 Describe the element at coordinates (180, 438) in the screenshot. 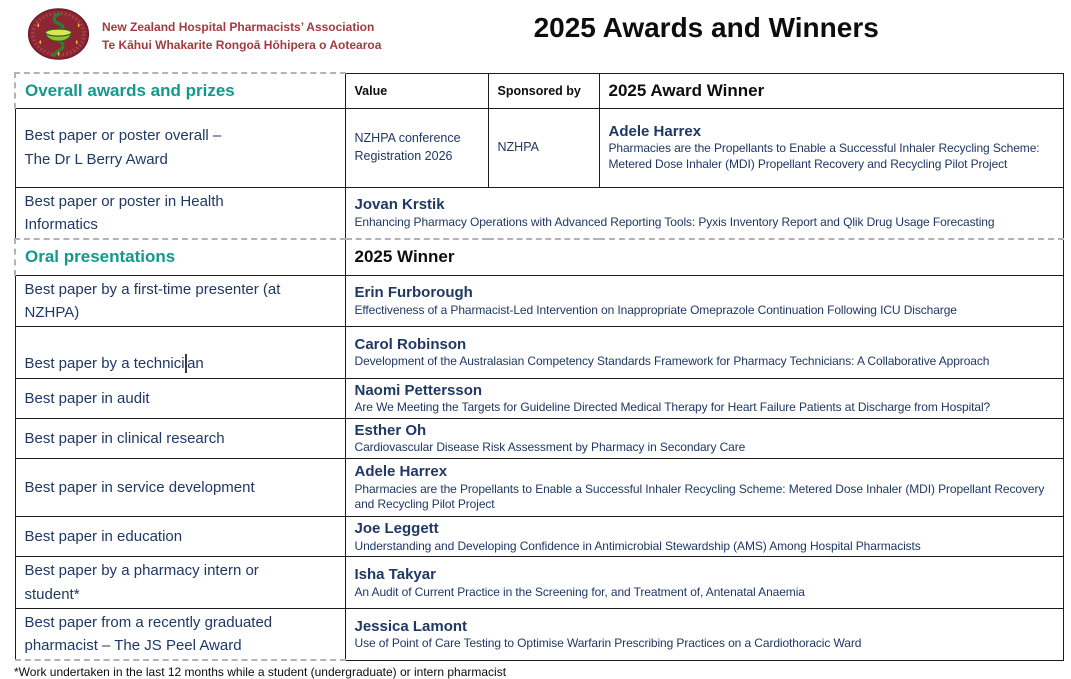

I see `award-label: Best paper in clinical research` at that location.